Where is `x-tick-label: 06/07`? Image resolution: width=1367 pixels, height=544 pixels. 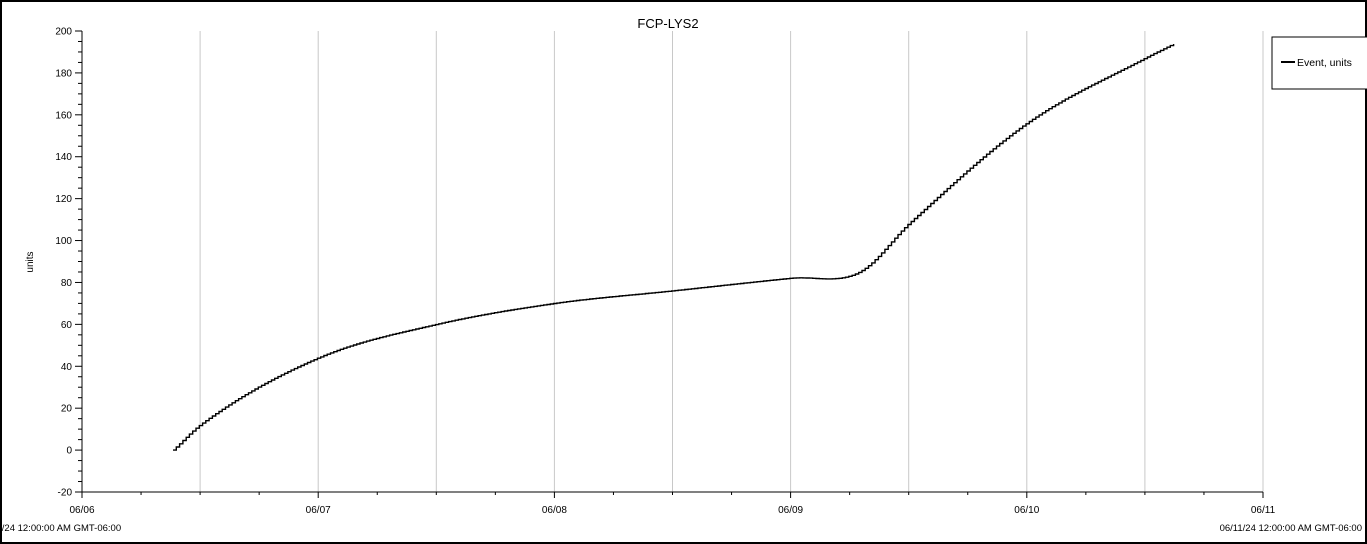 x-tick-label: 06/07 is located at coordinates (318, 510).